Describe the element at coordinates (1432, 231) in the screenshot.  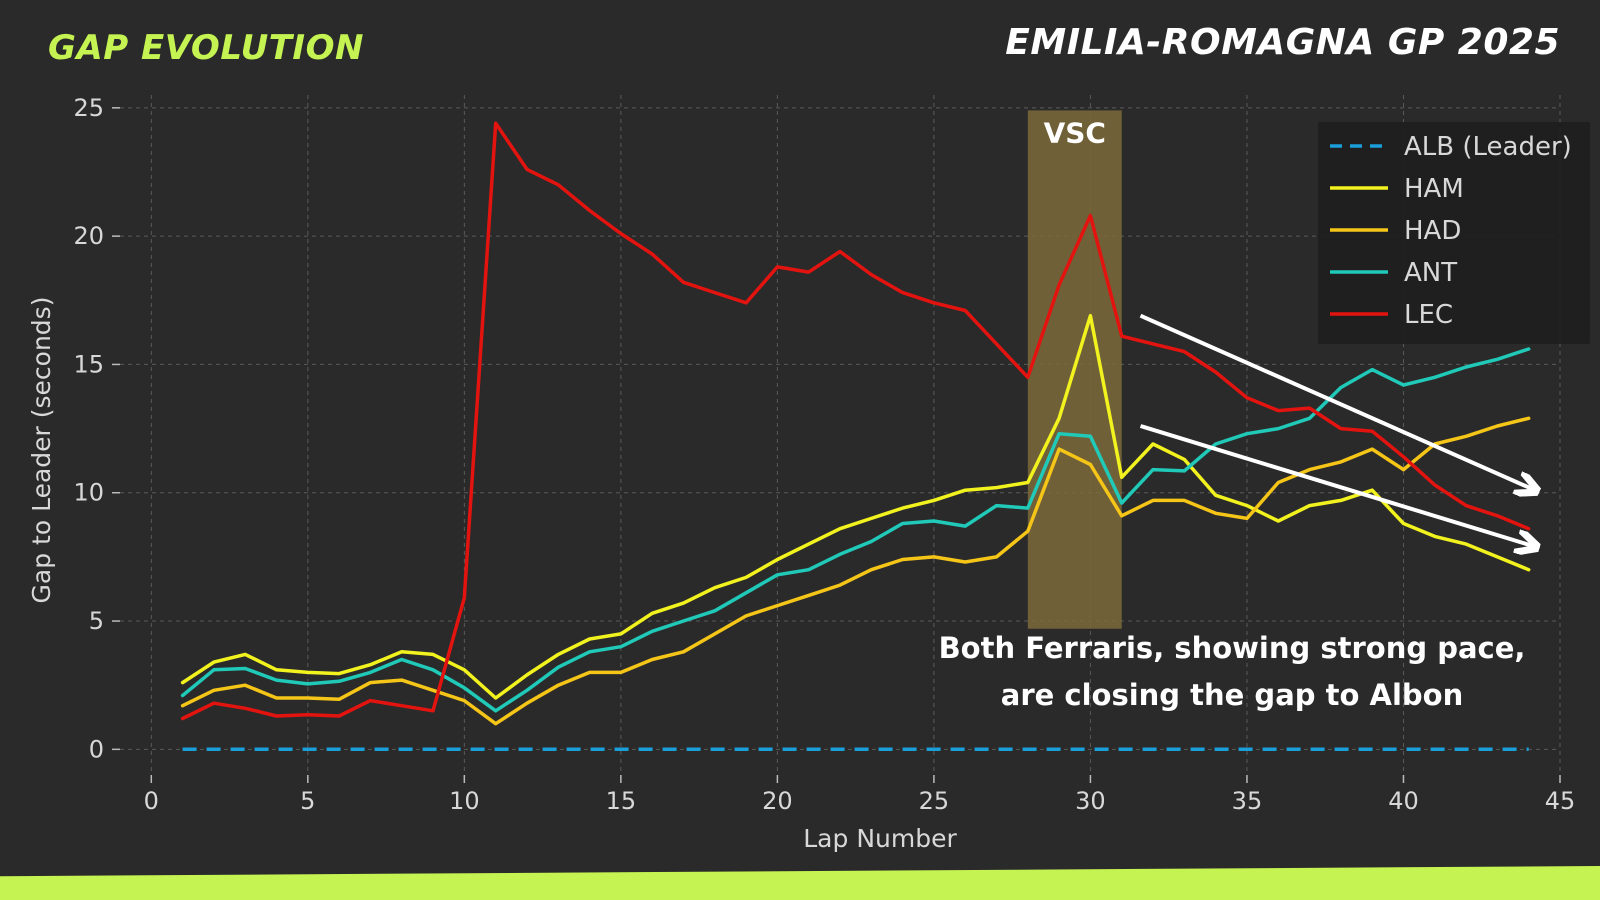
I see `legend-label: HAD` at that location.